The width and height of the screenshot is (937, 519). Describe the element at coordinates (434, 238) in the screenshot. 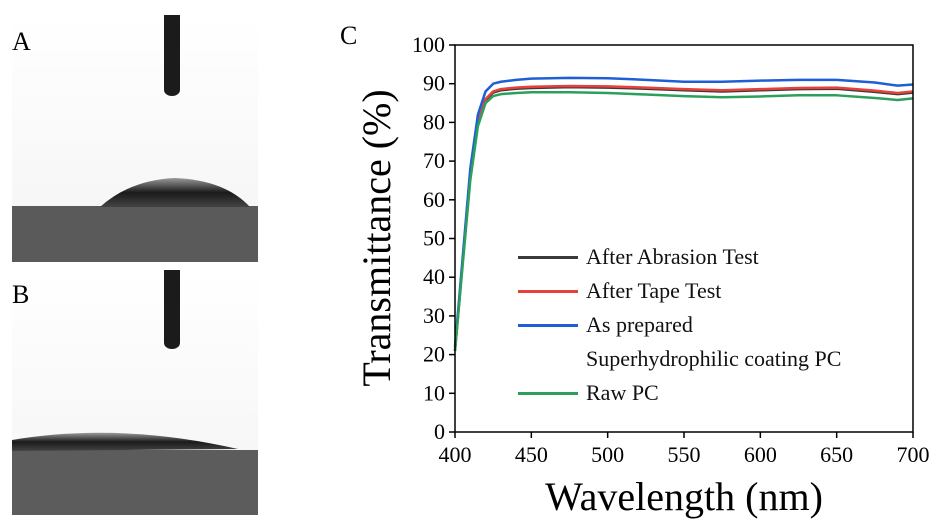

I see `y-tick-label: 50` at that location.